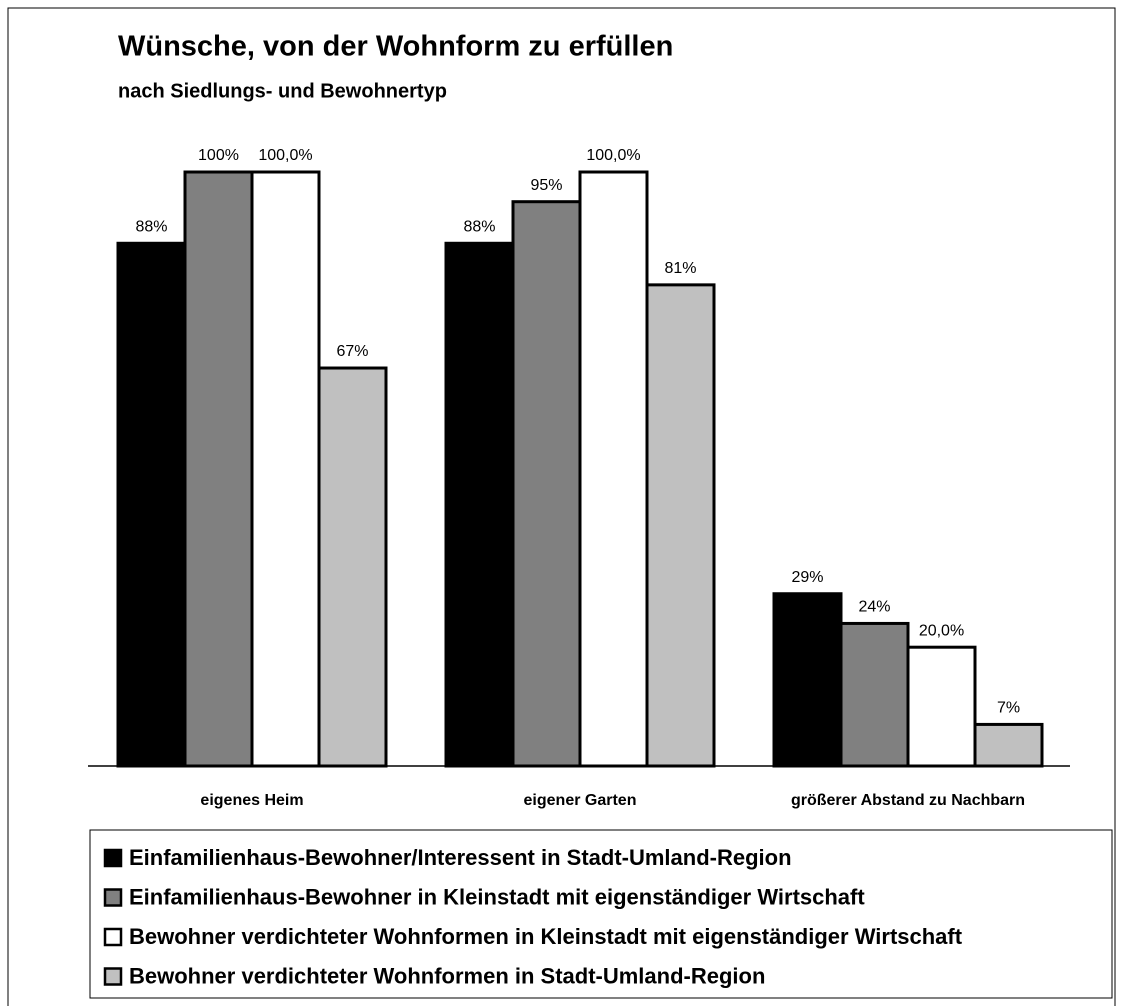 This screenshot has height=1006, width=1123. What do you see at coordinates (807, 577) in the screenshot?
I see `value-label: 29%` at bounding box center [807, 577].